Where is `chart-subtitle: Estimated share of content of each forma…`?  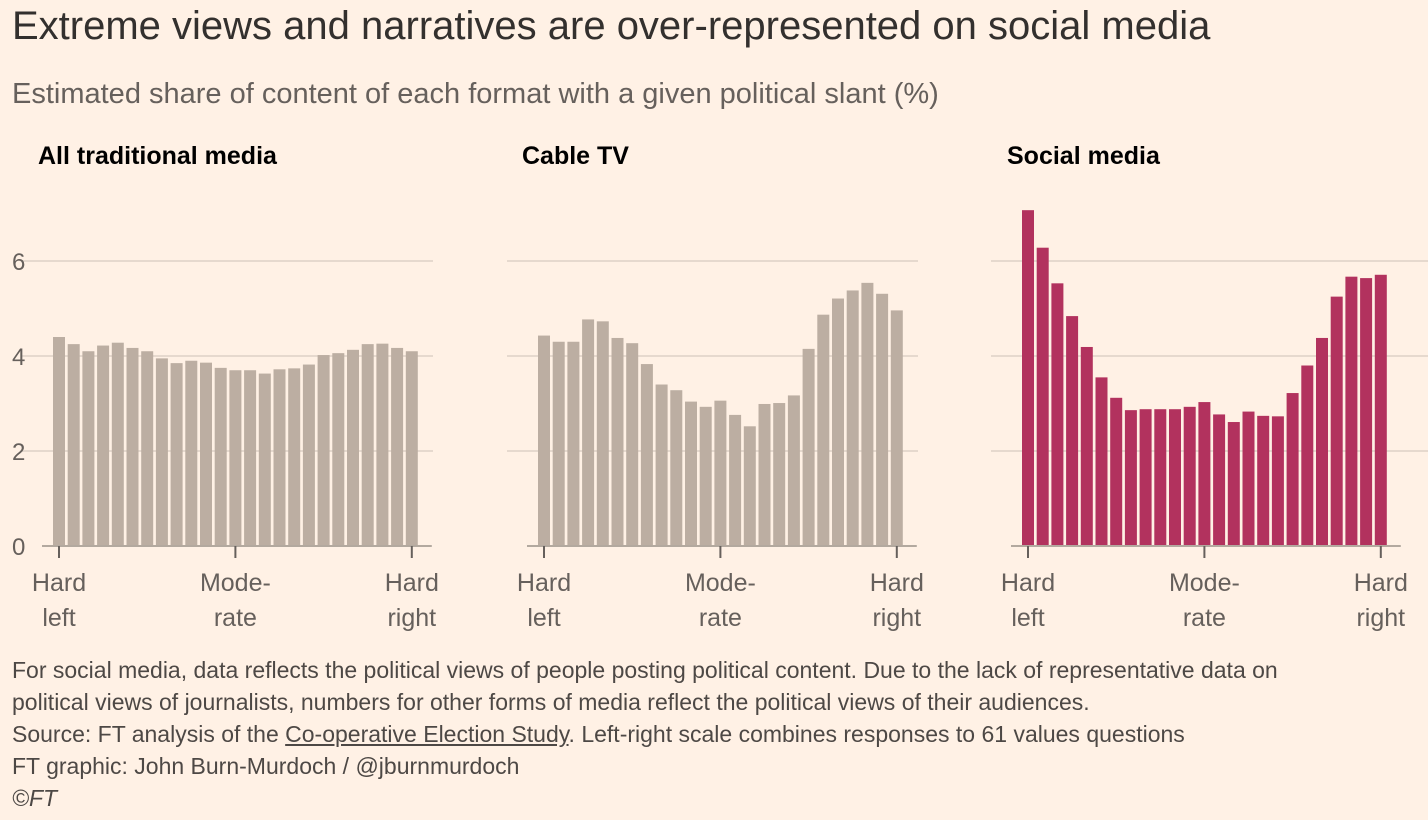
chart-subtitle: Estimated share of content of each forma… is located at coordinates (475, 94).